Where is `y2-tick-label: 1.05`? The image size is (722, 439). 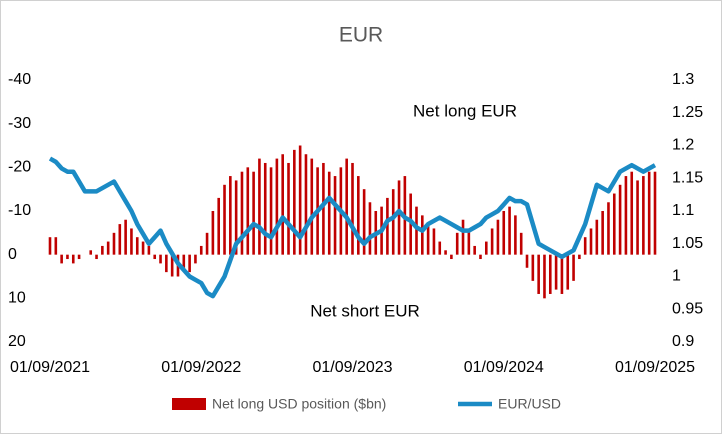 y2-tick-label: 1.05 is located at coordinates (687, 243).